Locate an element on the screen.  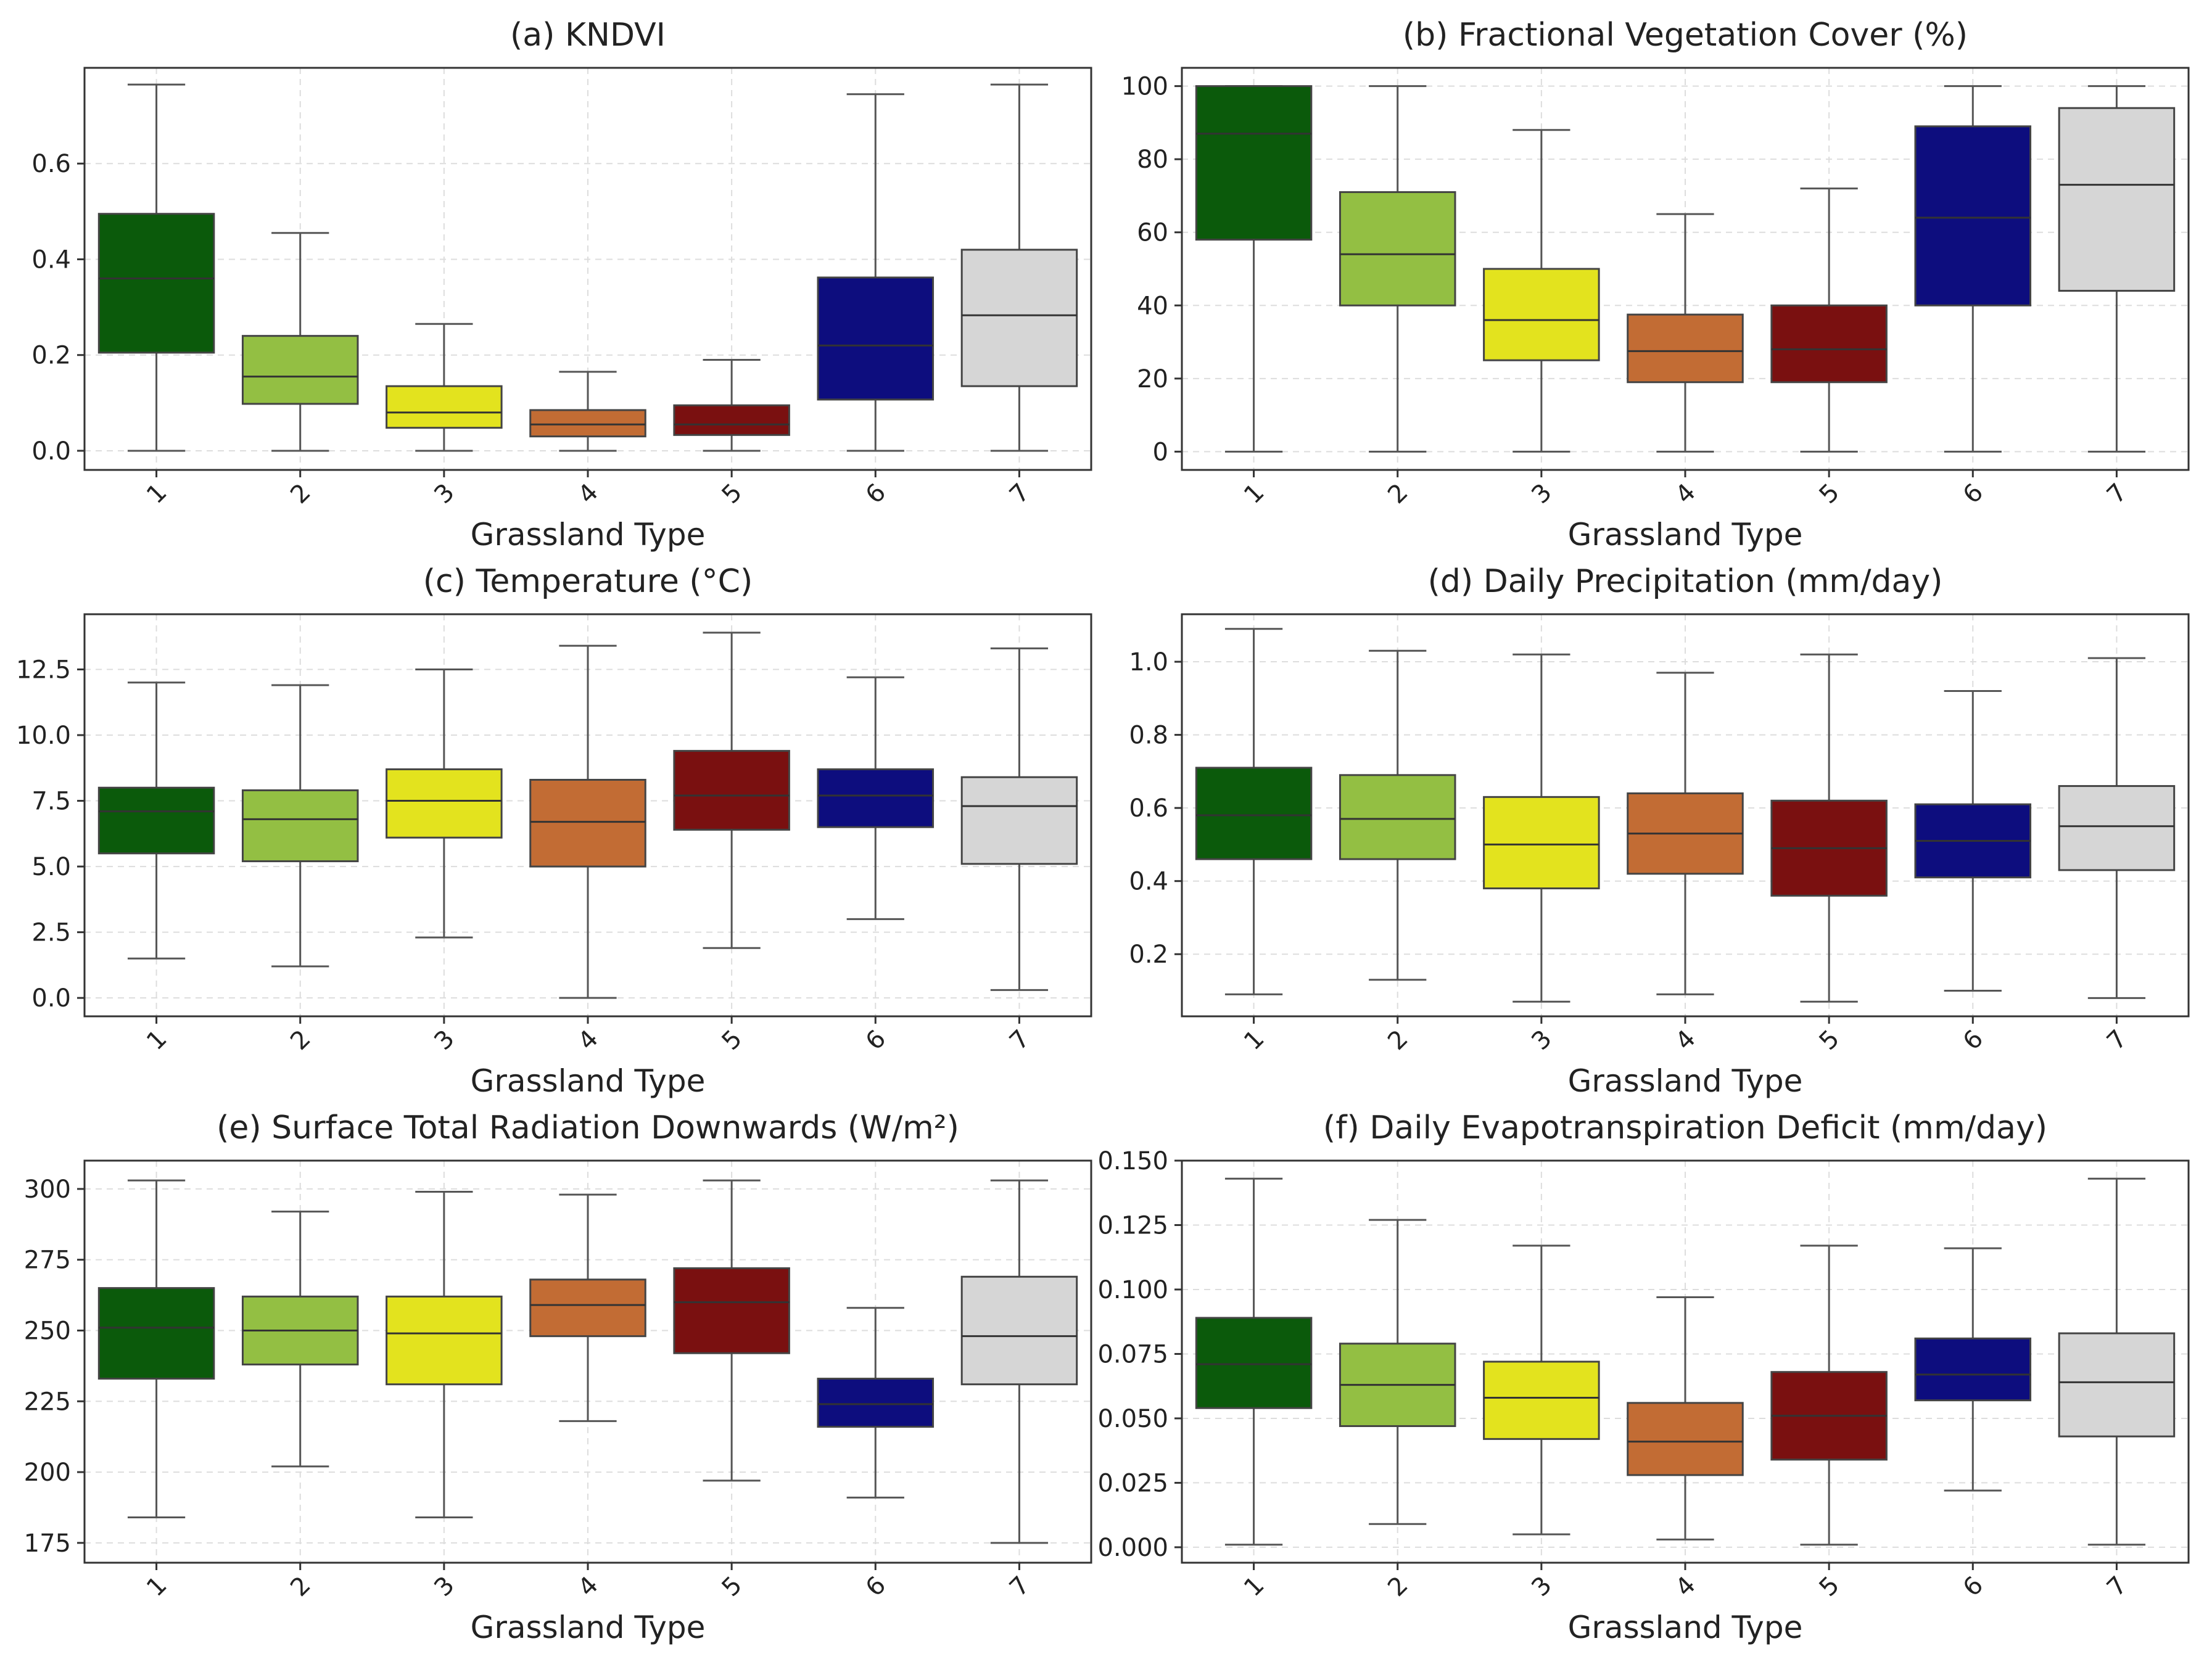
y-tick-label: 0.025 is located at coordinates (1132, 1483).